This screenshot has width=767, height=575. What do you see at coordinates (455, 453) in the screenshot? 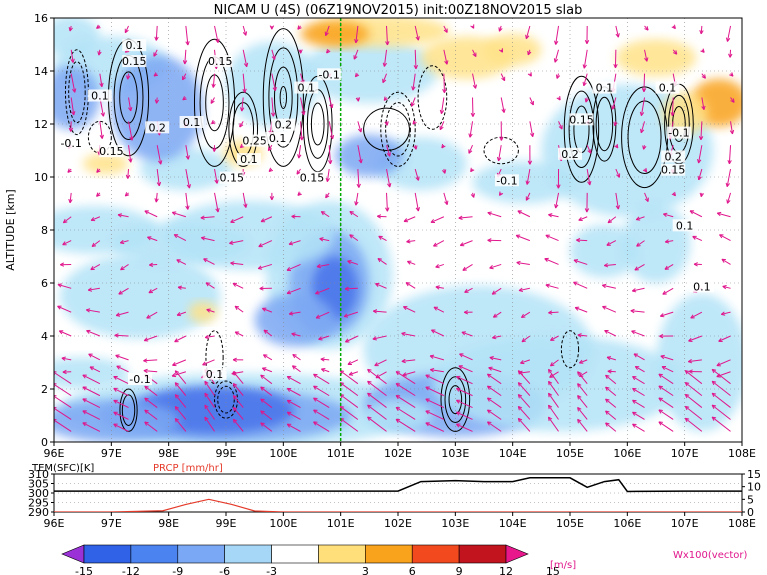
I see `x-tick-label: 103E` at bounding box center [455, 453].